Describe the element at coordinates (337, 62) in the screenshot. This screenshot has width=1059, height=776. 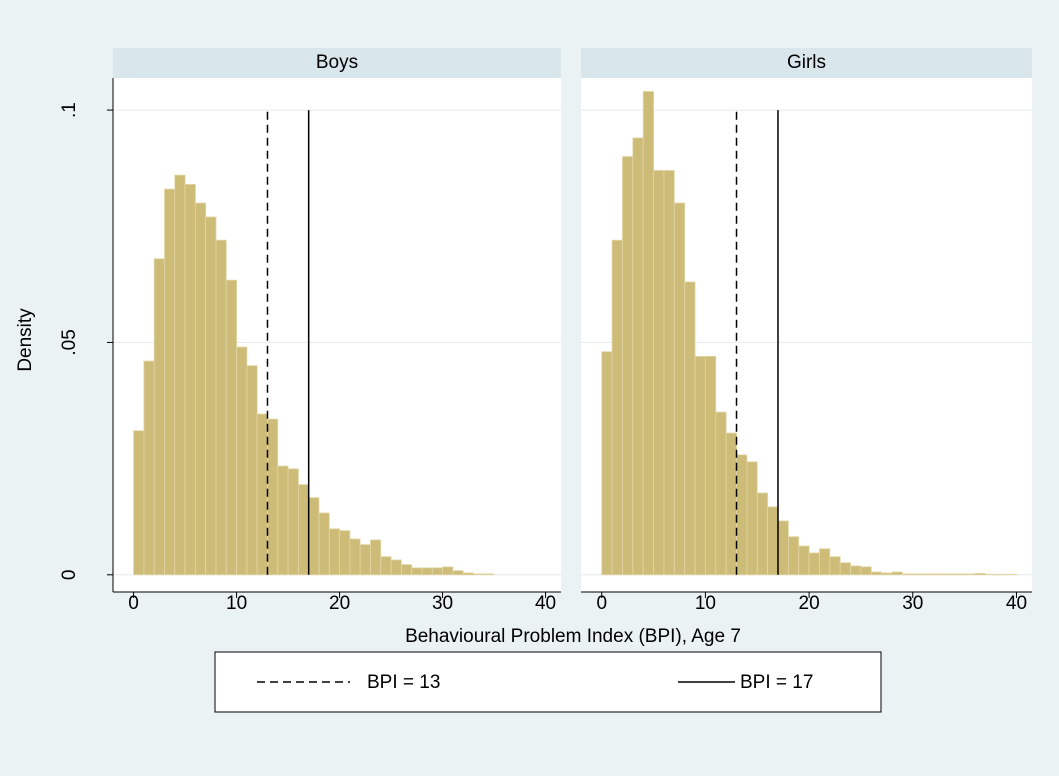
I see `panel-title: Boys` at that location.